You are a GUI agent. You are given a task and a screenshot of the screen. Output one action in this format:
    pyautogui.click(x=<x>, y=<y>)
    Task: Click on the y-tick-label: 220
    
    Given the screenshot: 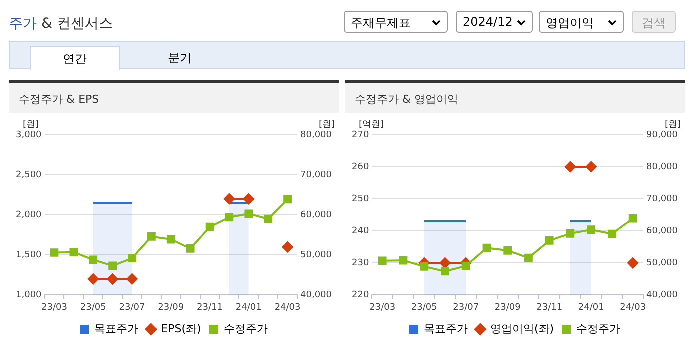 What is the action you would take?
    pyautogui.click(x=361, y=295)
    